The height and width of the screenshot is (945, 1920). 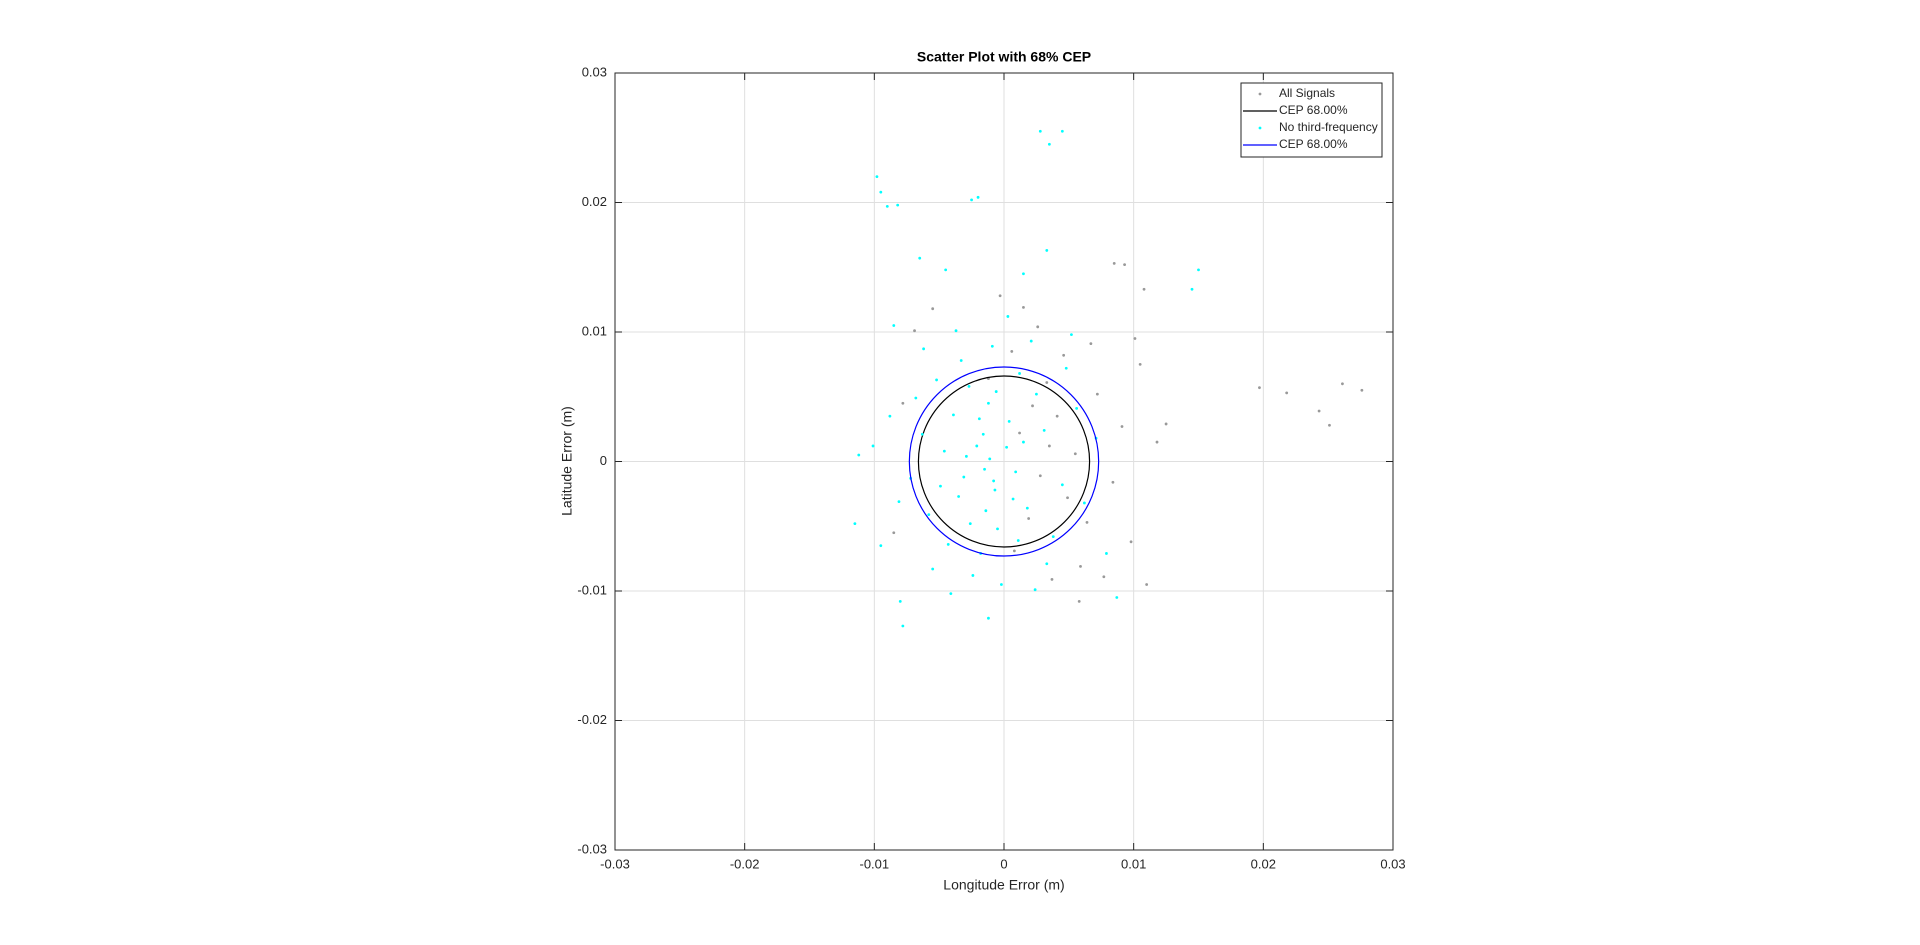 I want to click on plot-area, so click(x=1108, y=378).